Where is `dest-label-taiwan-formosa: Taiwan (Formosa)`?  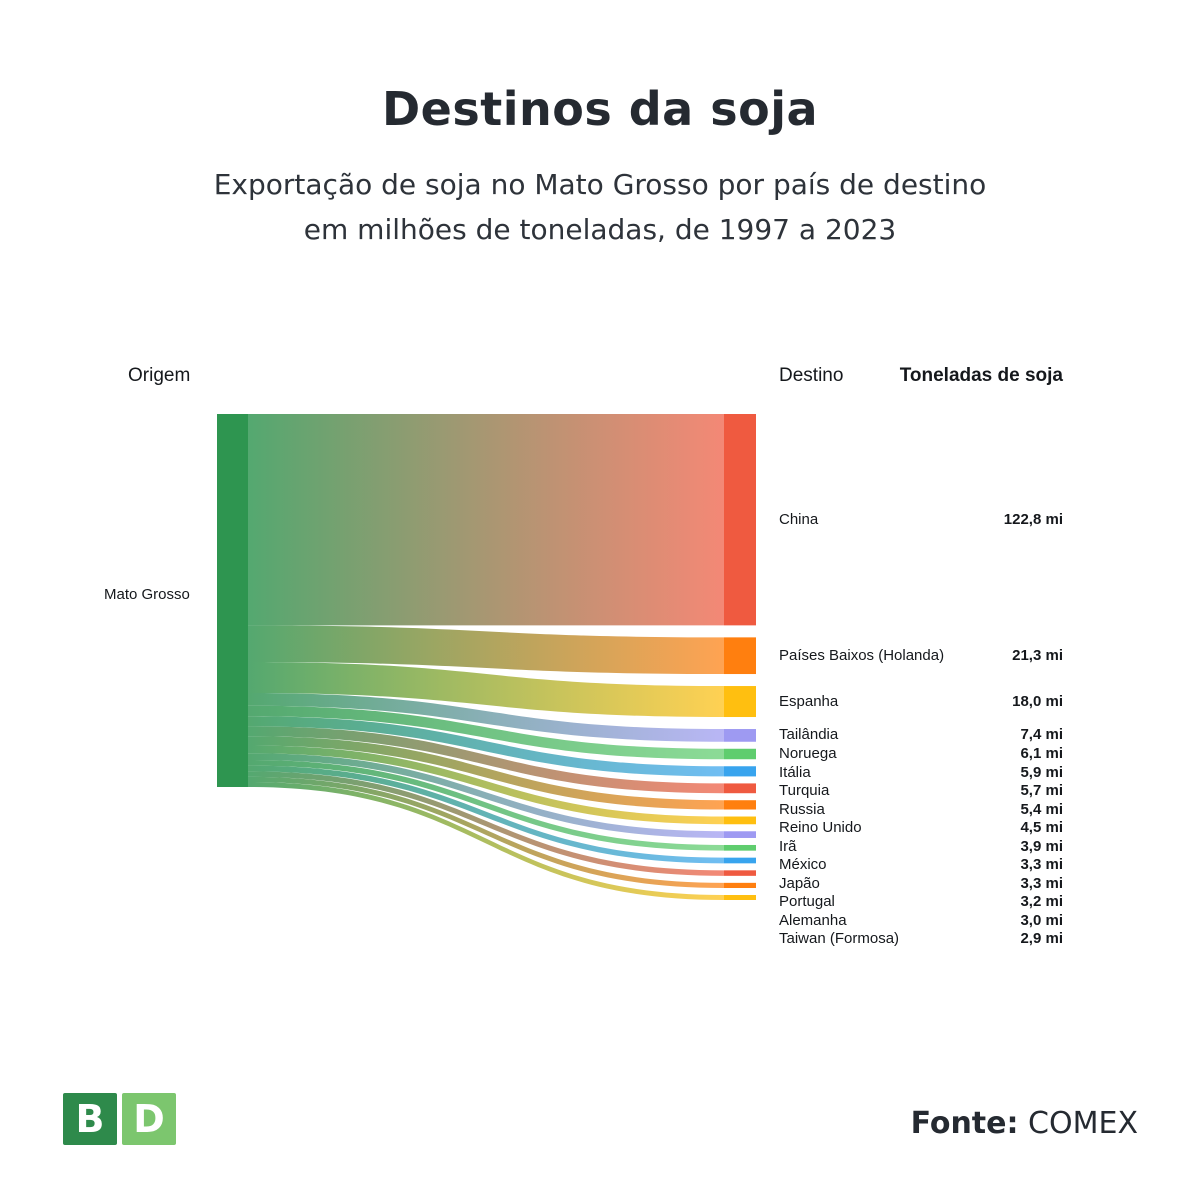 dest-label-taiwan-formosa: Taiwan (Formosa) is located at coordinates (839, 938).